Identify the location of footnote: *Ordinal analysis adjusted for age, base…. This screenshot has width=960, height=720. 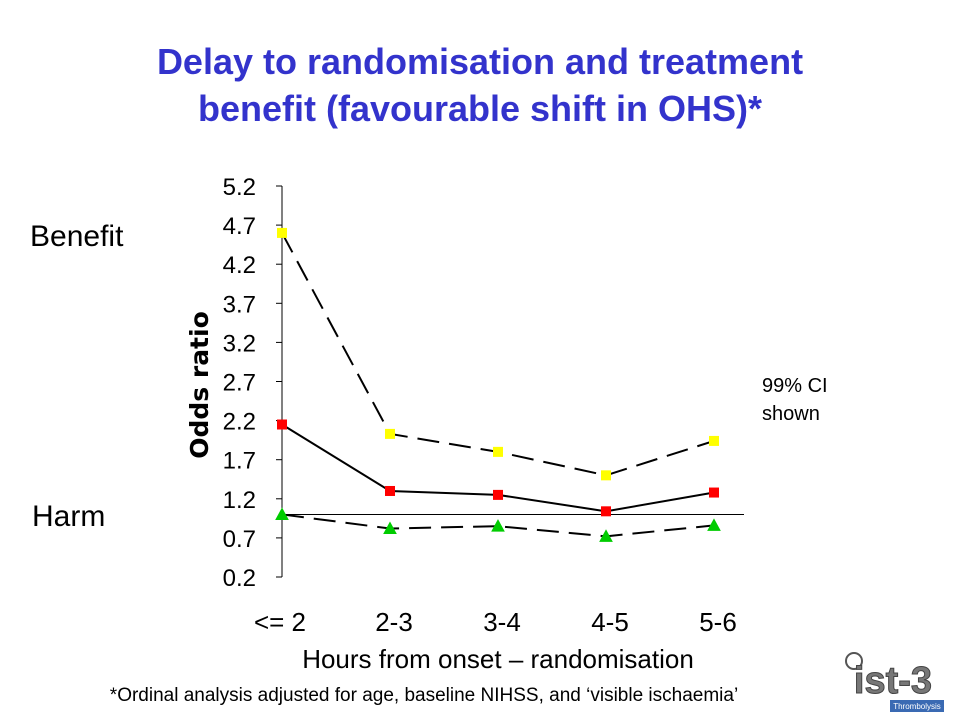
(424, 695).